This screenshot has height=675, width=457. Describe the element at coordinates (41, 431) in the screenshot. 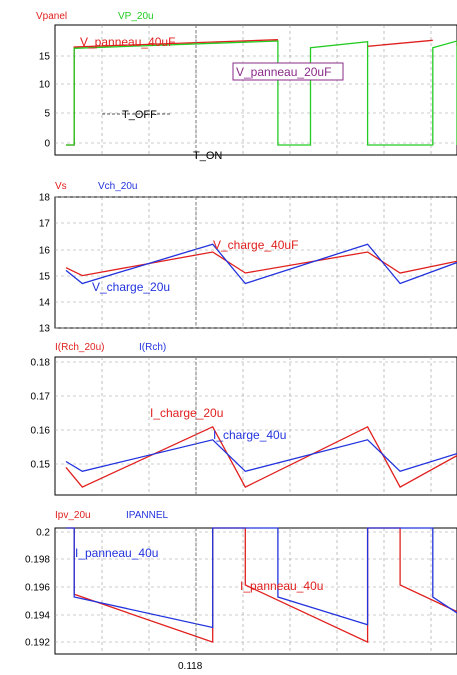

I see `y-tick-label: 0.16` at that location.